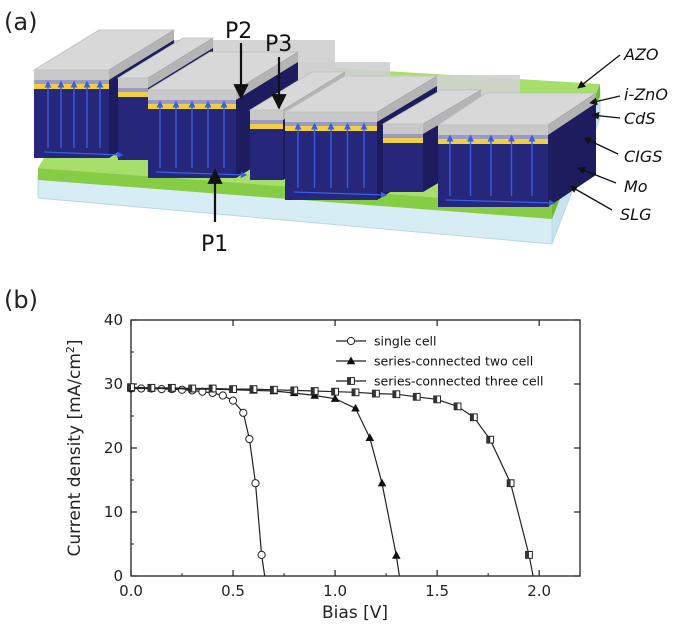 The width and height of the screenshot is (685, 632). I want to click on panel-b-letter: (b), so click(21, 300).